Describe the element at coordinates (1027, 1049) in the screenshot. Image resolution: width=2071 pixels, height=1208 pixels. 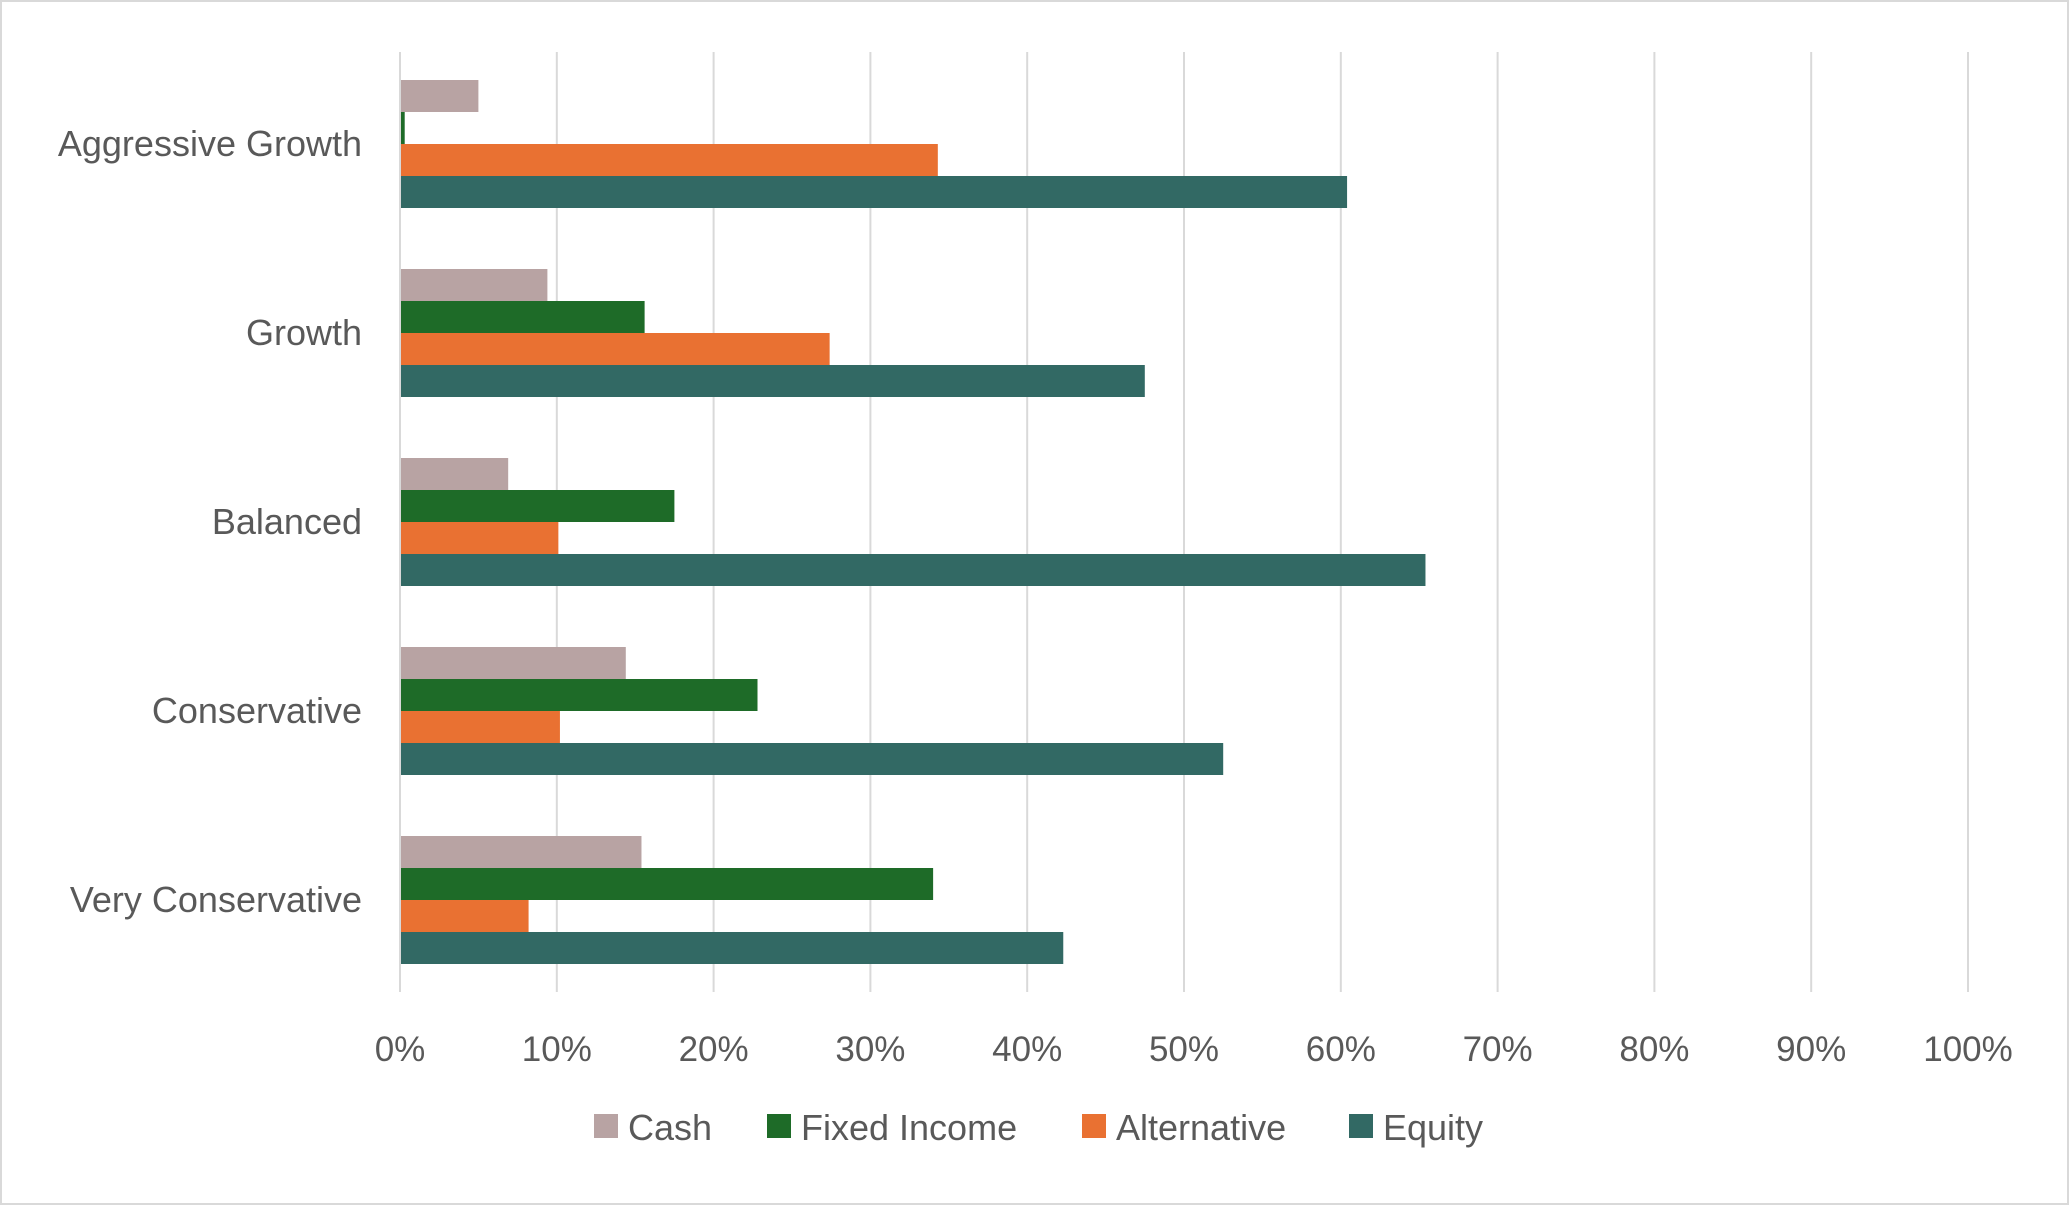
I see `x-tick-label: 40%` at that location.